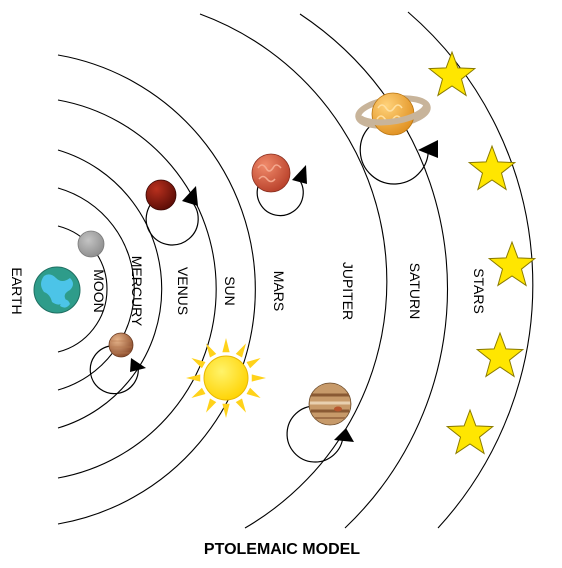  Describe the element at coordinates (393, 114) in the screenshot. I see `saturn-icon` at that location.